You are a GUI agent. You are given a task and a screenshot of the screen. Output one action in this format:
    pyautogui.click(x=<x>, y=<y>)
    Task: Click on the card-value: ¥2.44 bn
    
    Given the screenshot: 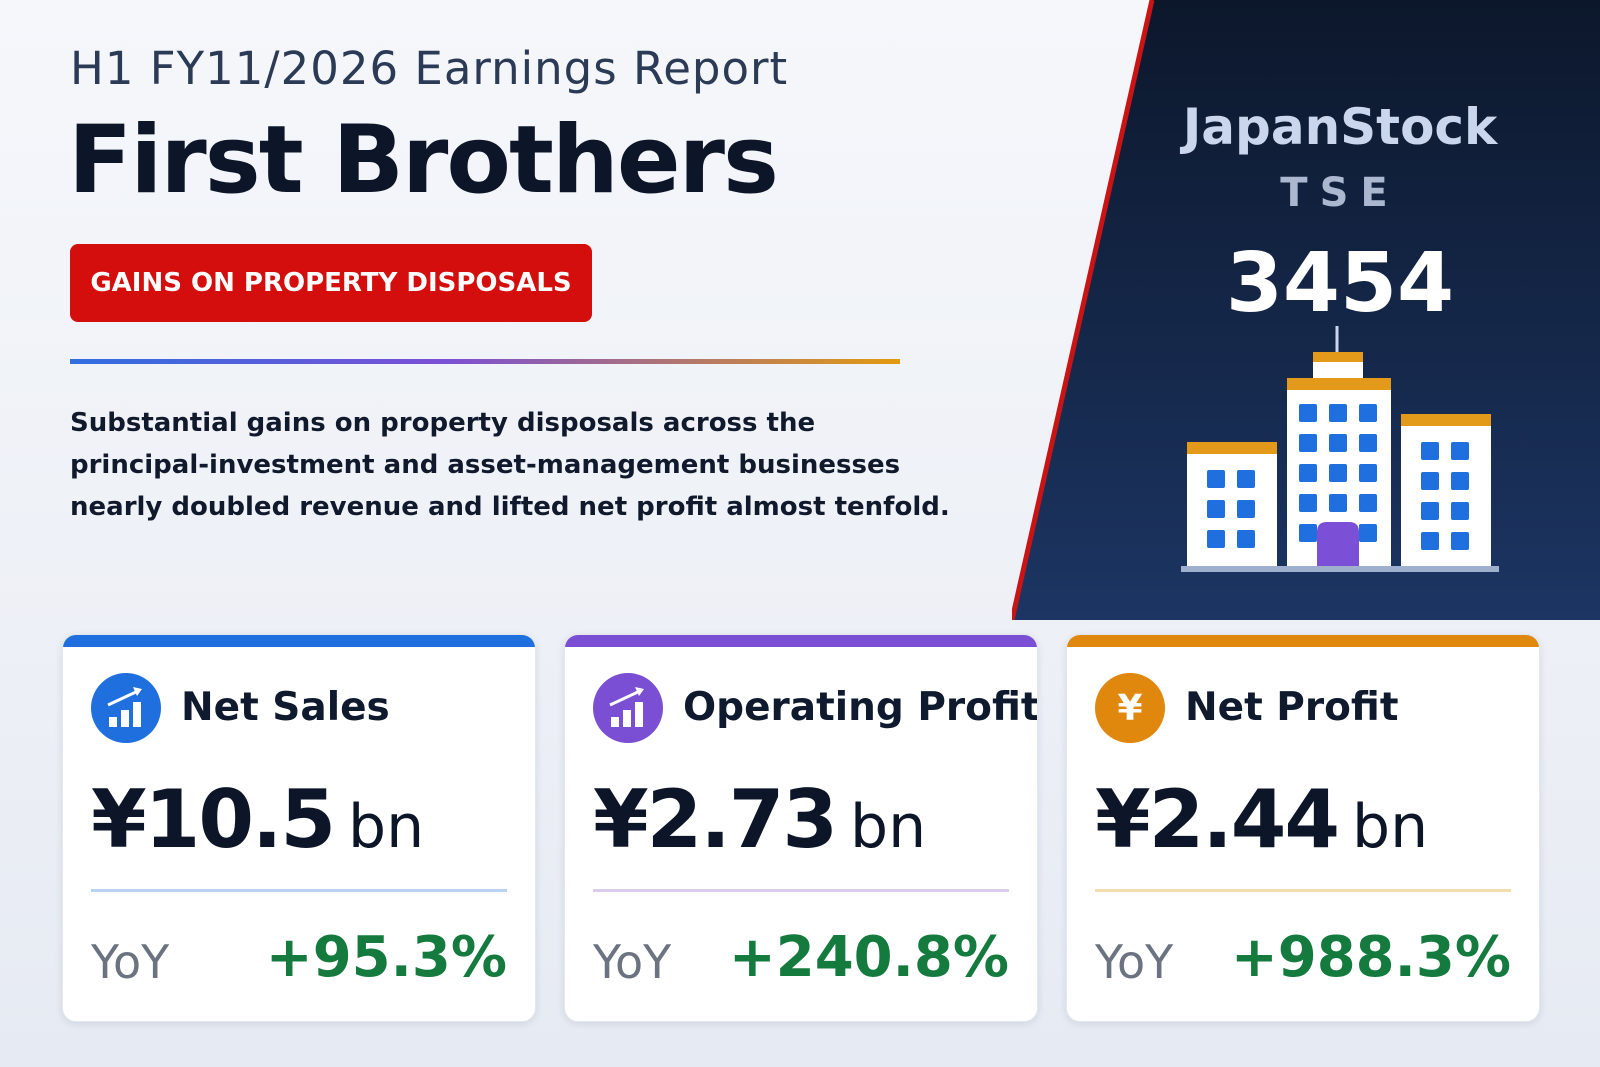 What is the action you would take?
    pyautogui.click(x=1261, y=819)
    